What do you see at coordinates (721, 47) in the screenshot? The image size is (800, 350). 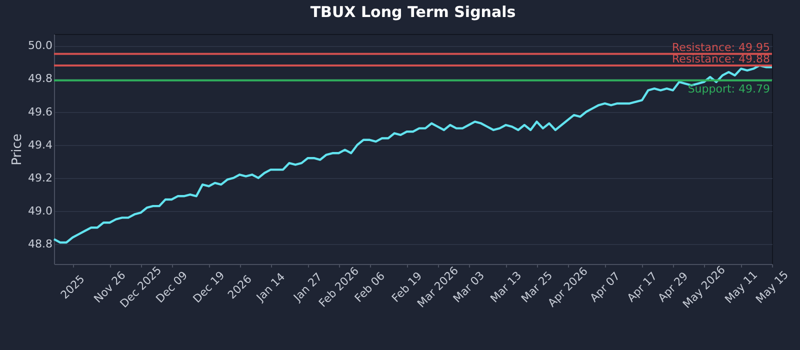 I see `ref-line-label: Resistance: 49.95` at bounding box center [721, 47].